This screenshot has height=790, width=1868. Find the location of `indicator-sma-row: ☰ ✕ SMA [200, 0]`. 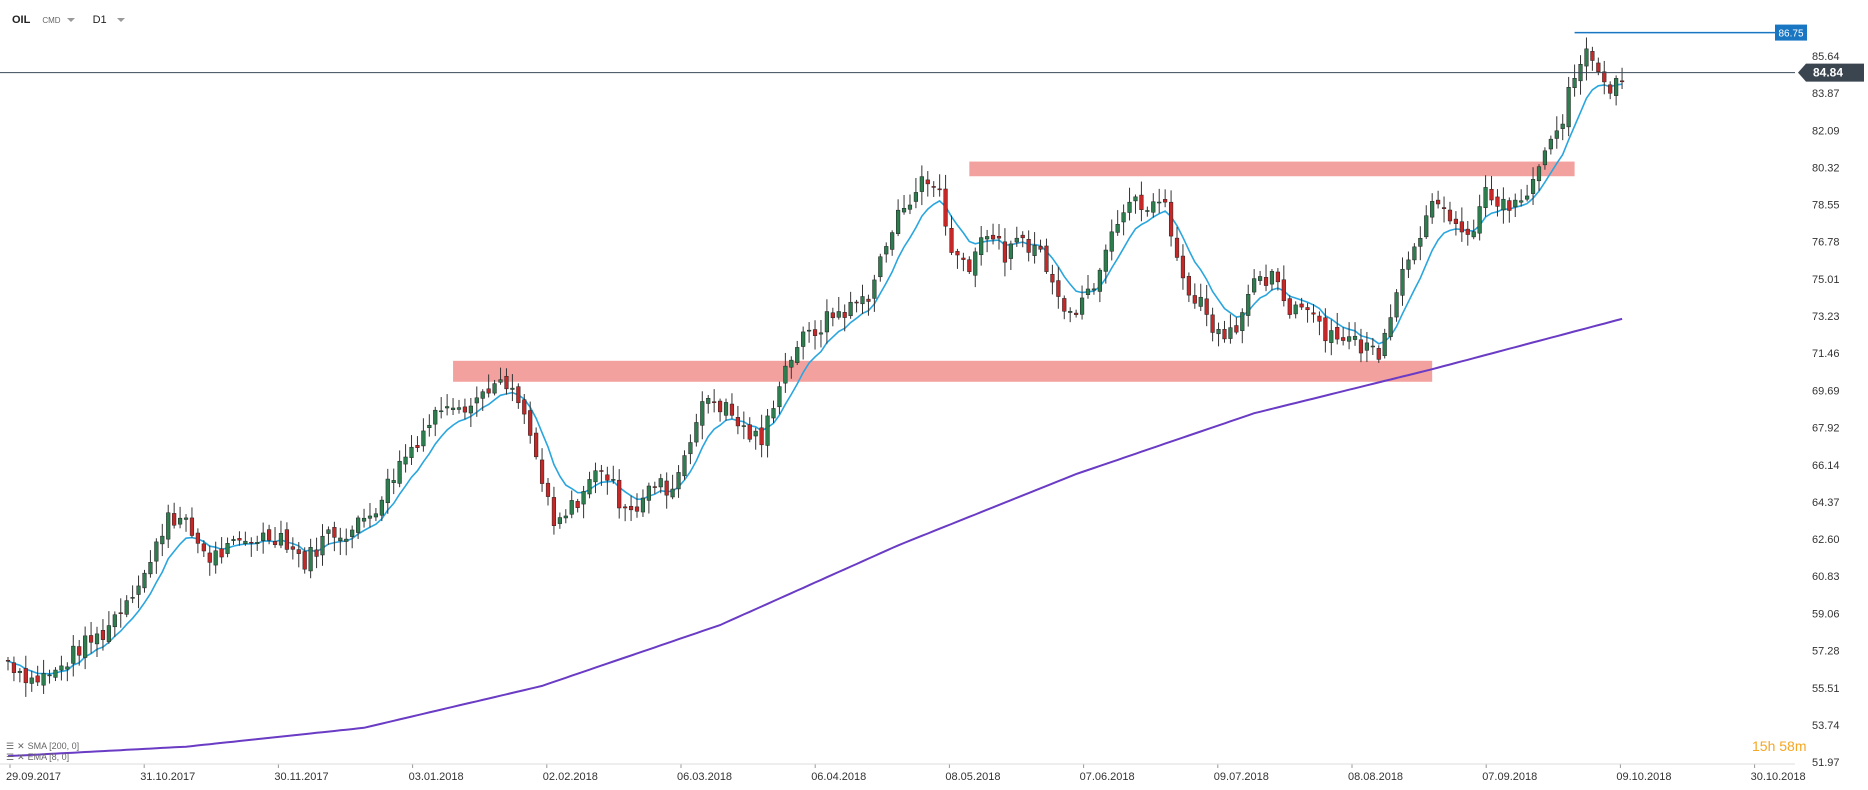

indicator-sma-row: ☰ ✕ SMA [200, 0] is located at coordinates (44, 746).